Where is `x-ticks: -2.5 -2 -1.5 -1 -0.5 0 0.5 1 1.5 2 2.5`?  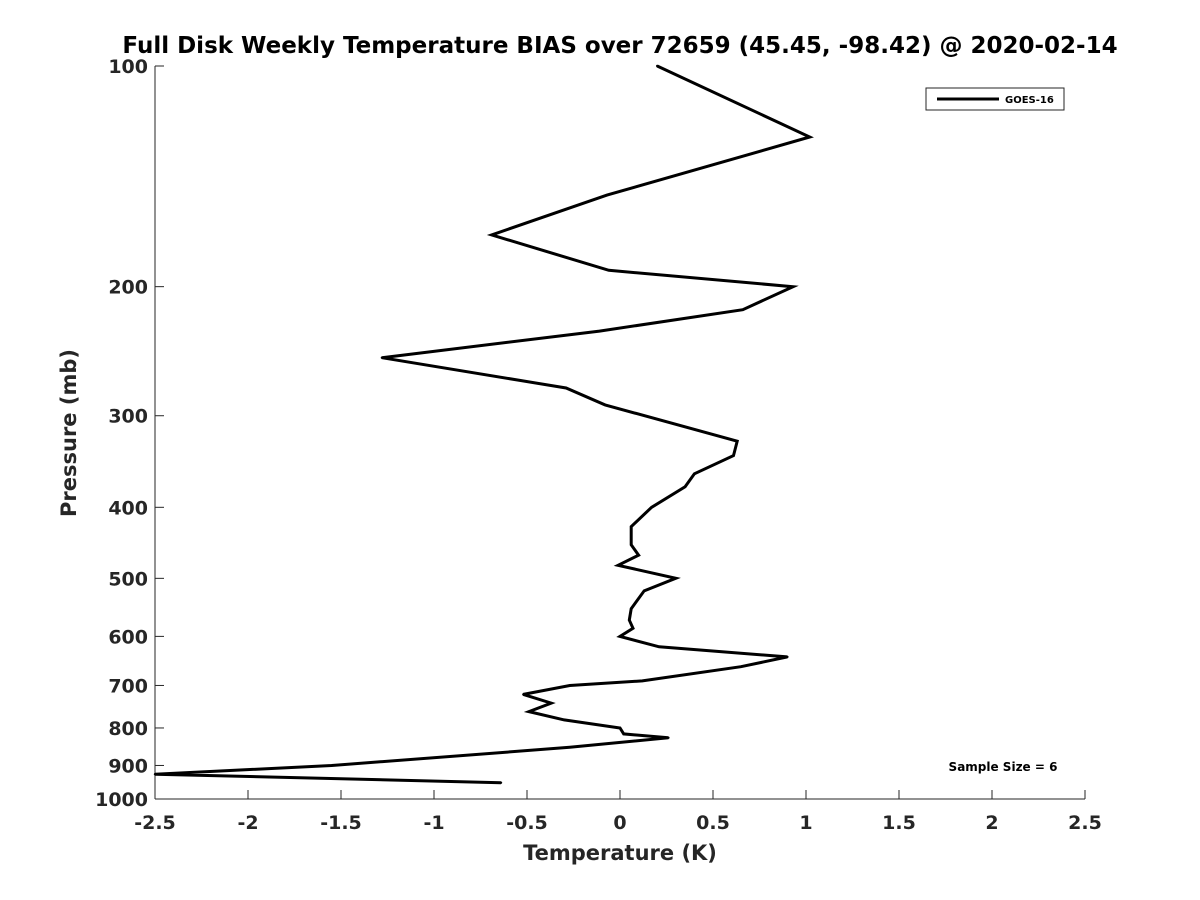
x-ticks: -2.5 -2 -1.5 -1 -0.5 0 0.5 1 1.5 2 2.5 is located at coordinates (618, 812).